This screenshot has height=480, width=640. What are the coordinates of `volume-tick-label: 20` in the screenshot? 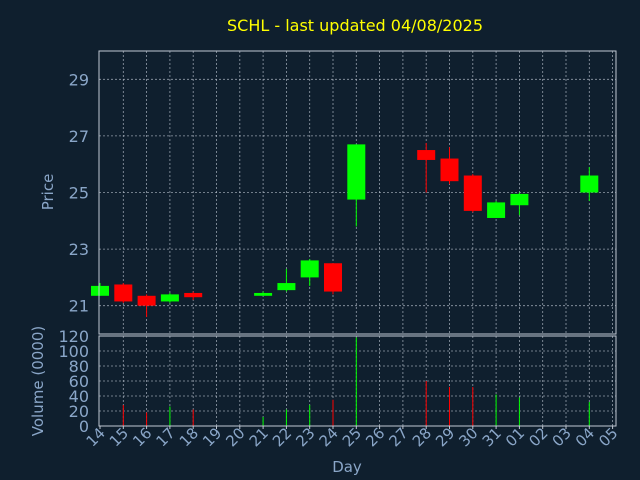 It's located at (79, 411).